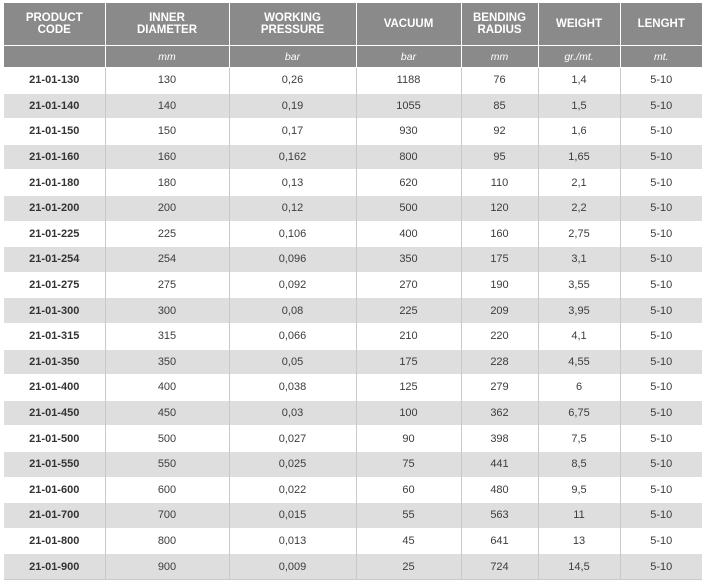 This screenshot has width=707, height=580. What do you see at coordinates (54, 259) in the screenshot?
I see `cell-product-code: 21-01-254` at bounding box center [54, 259].